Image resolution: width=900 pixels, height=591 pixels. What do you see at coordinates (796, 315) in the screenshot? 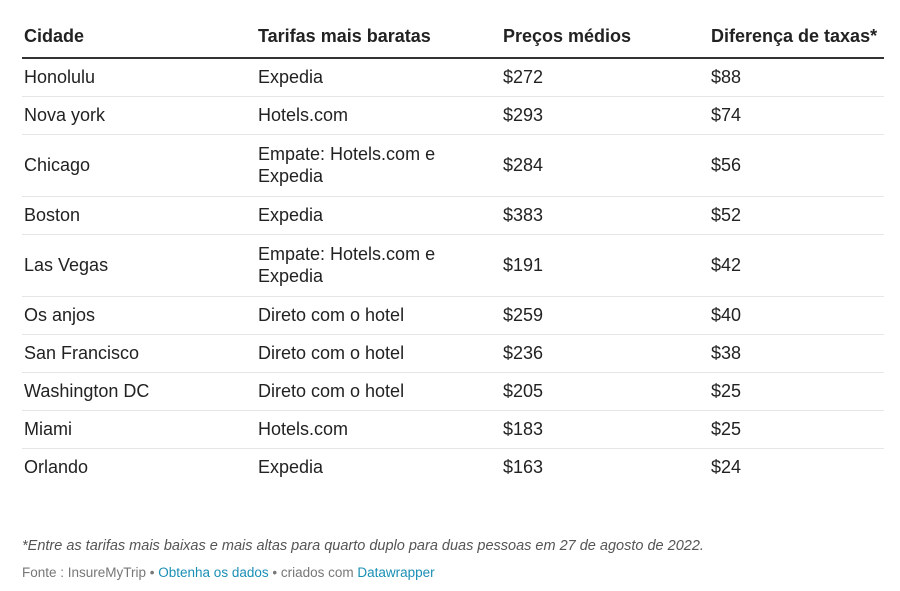
I see `cell-diferenca: $40` at bounding box center [796, 315].